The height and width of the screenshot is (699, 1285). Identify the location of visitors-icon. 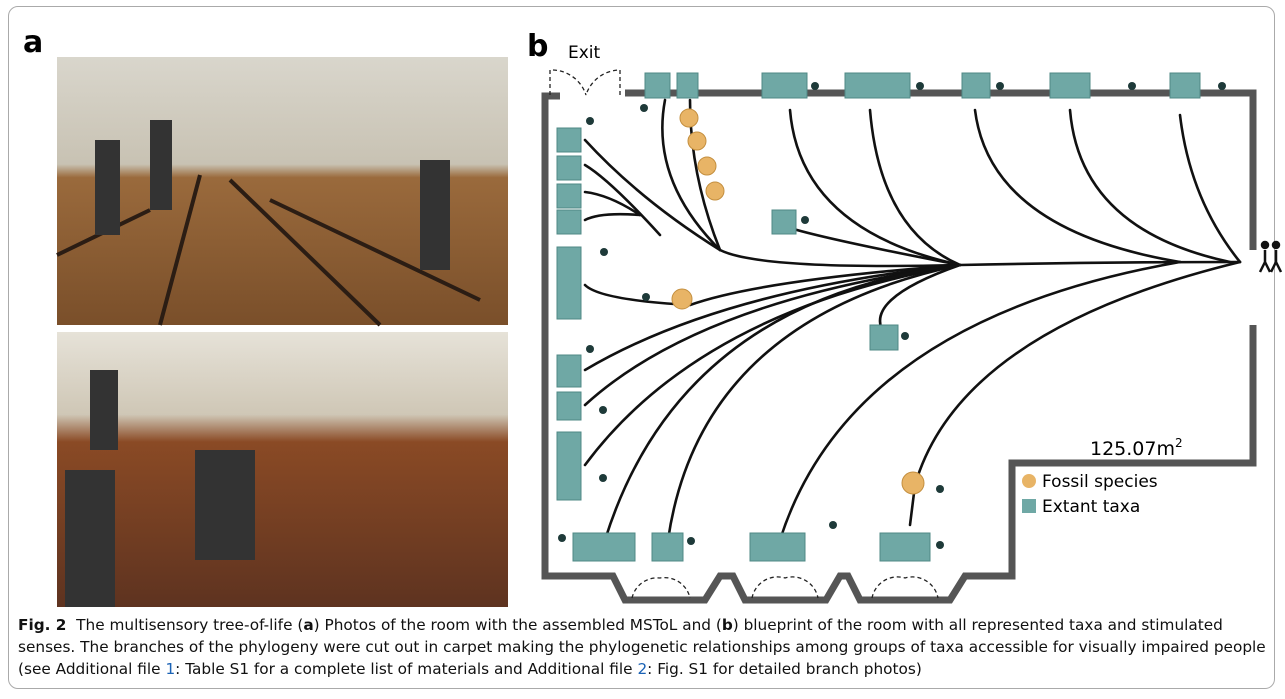
(1270, 256).